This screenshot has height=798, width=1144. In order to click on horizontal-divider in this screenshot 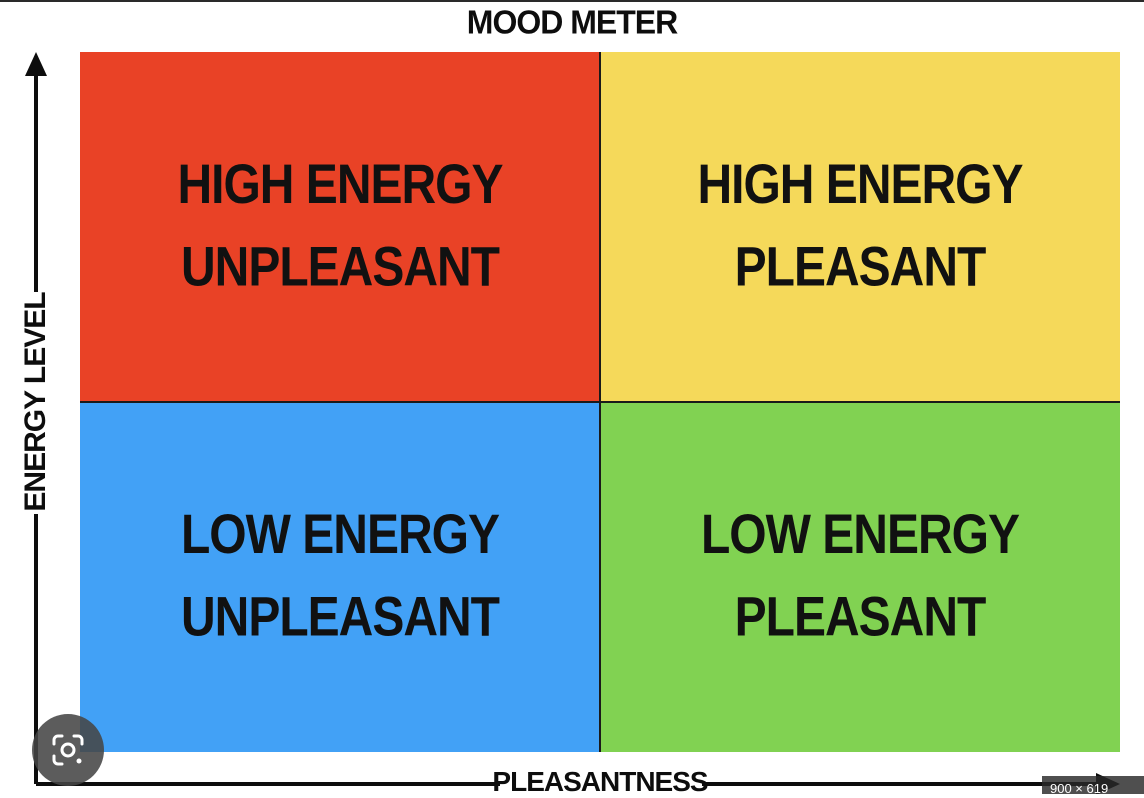, I will do `click(600, 402)`.